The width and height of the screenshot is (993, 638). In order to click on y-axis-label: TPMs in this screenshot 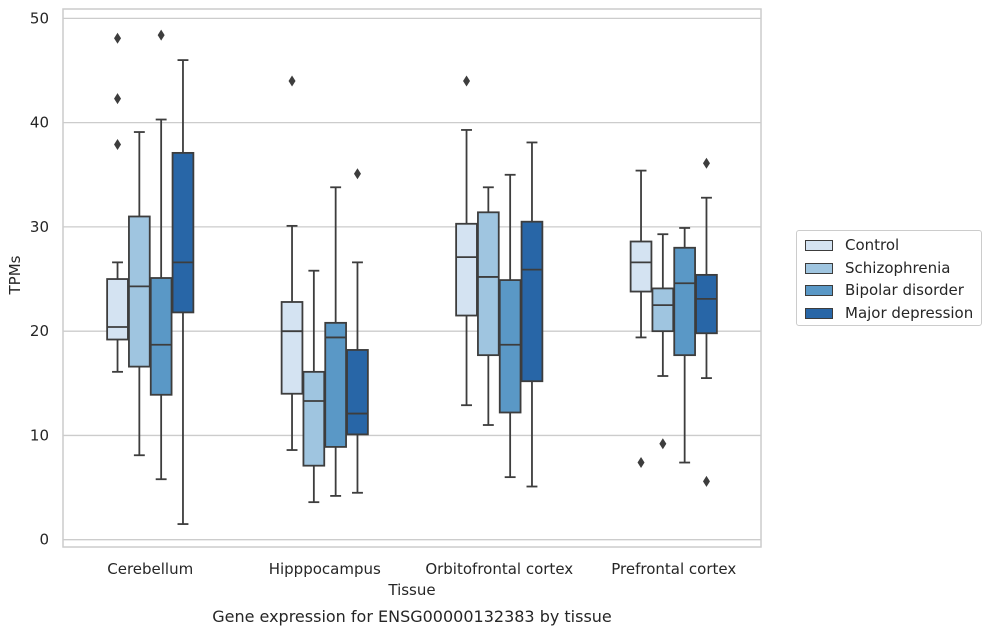, I will do `click(15, 275)`.